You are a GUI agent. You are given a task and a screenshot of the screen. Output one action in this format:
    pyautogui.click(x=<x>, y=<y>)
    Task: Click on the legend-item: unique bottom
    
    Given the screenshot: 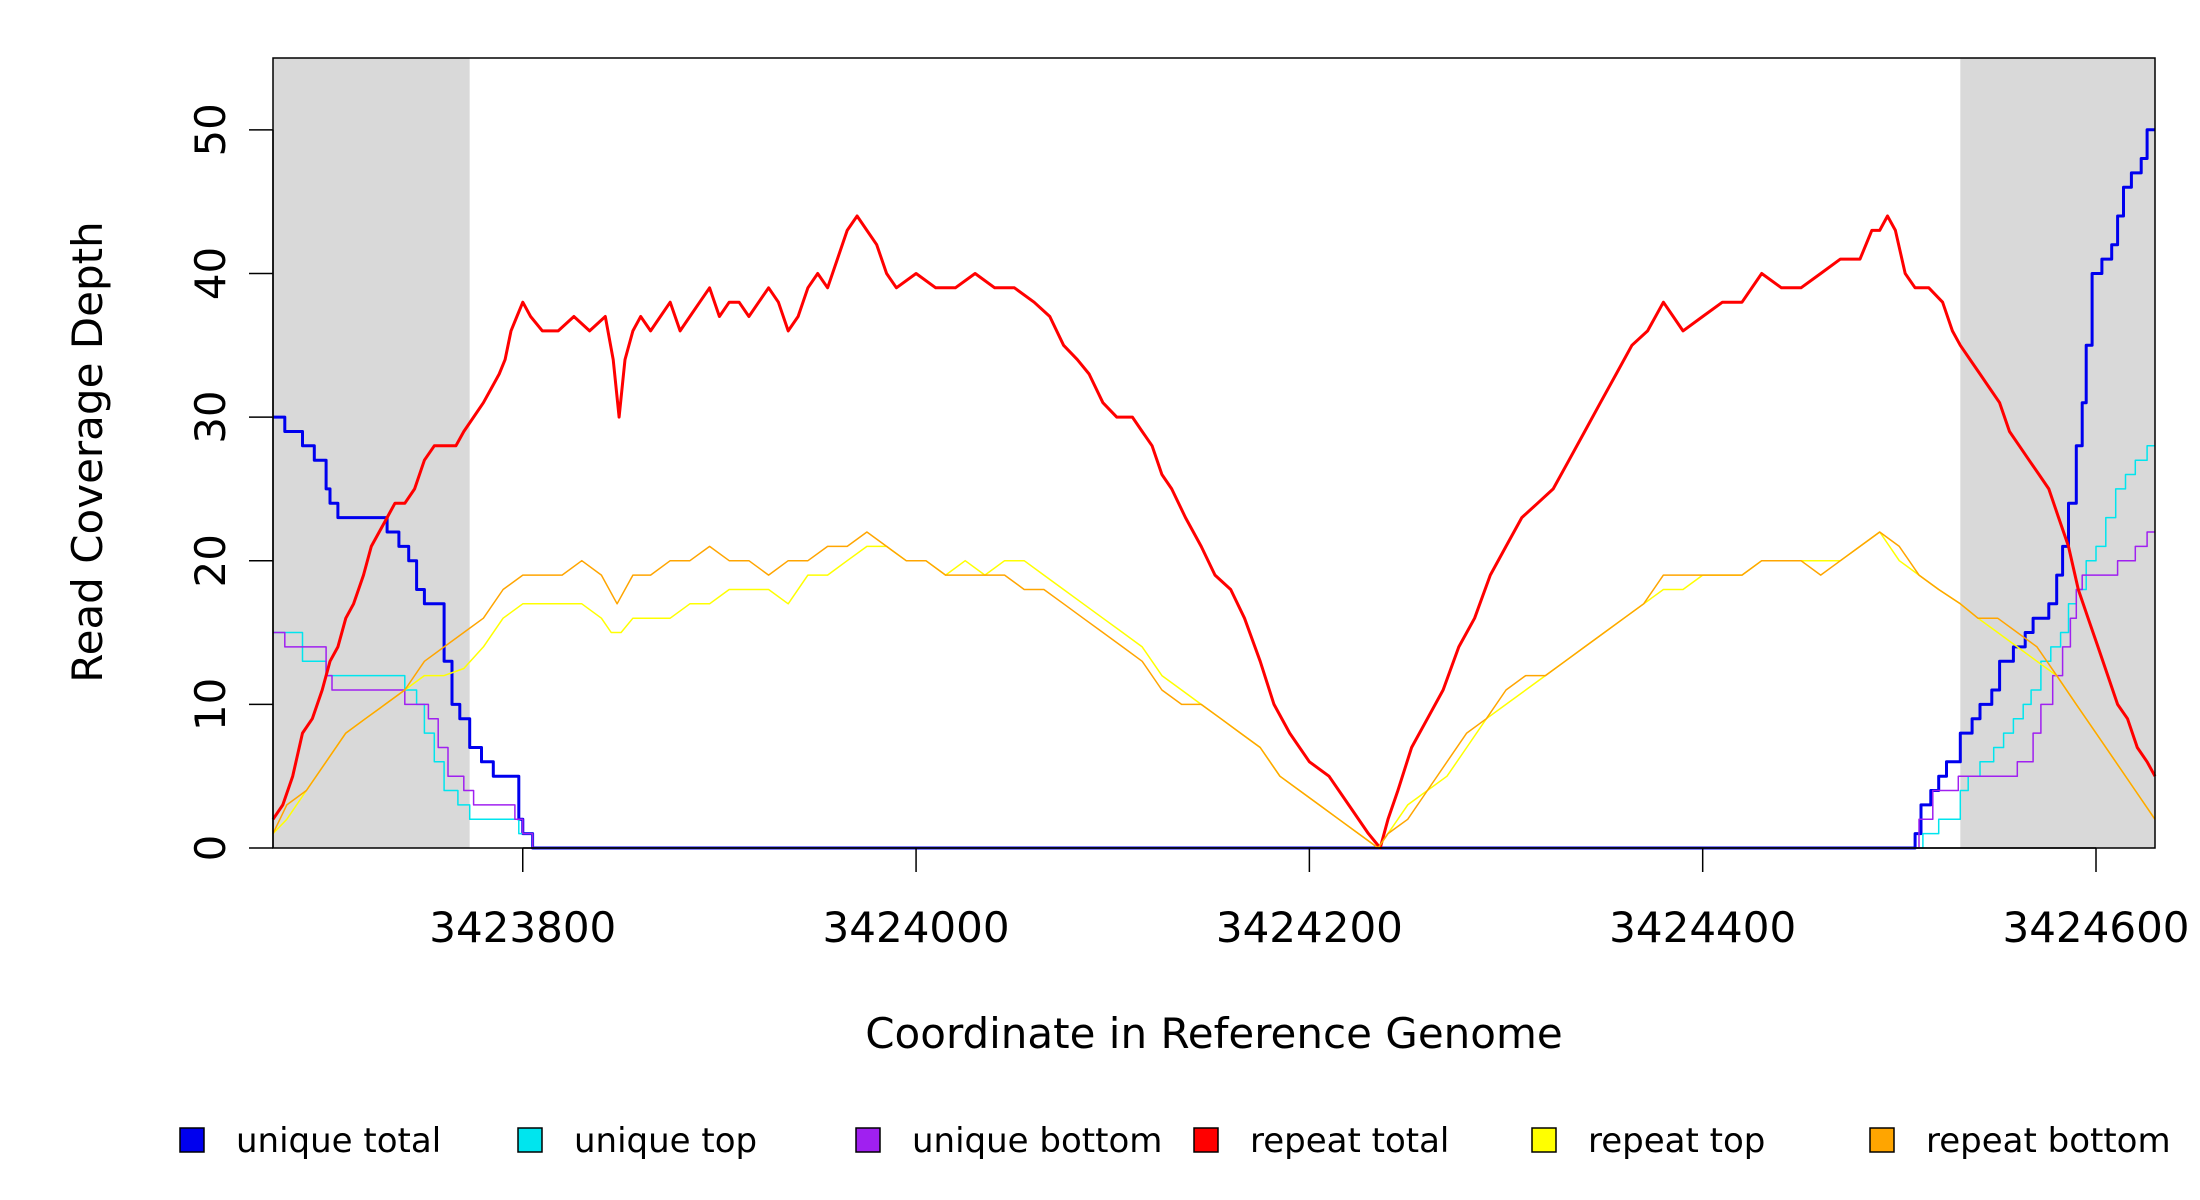 What is the action you would take?
    pyautogui.click(x=1008, y=1141)
    